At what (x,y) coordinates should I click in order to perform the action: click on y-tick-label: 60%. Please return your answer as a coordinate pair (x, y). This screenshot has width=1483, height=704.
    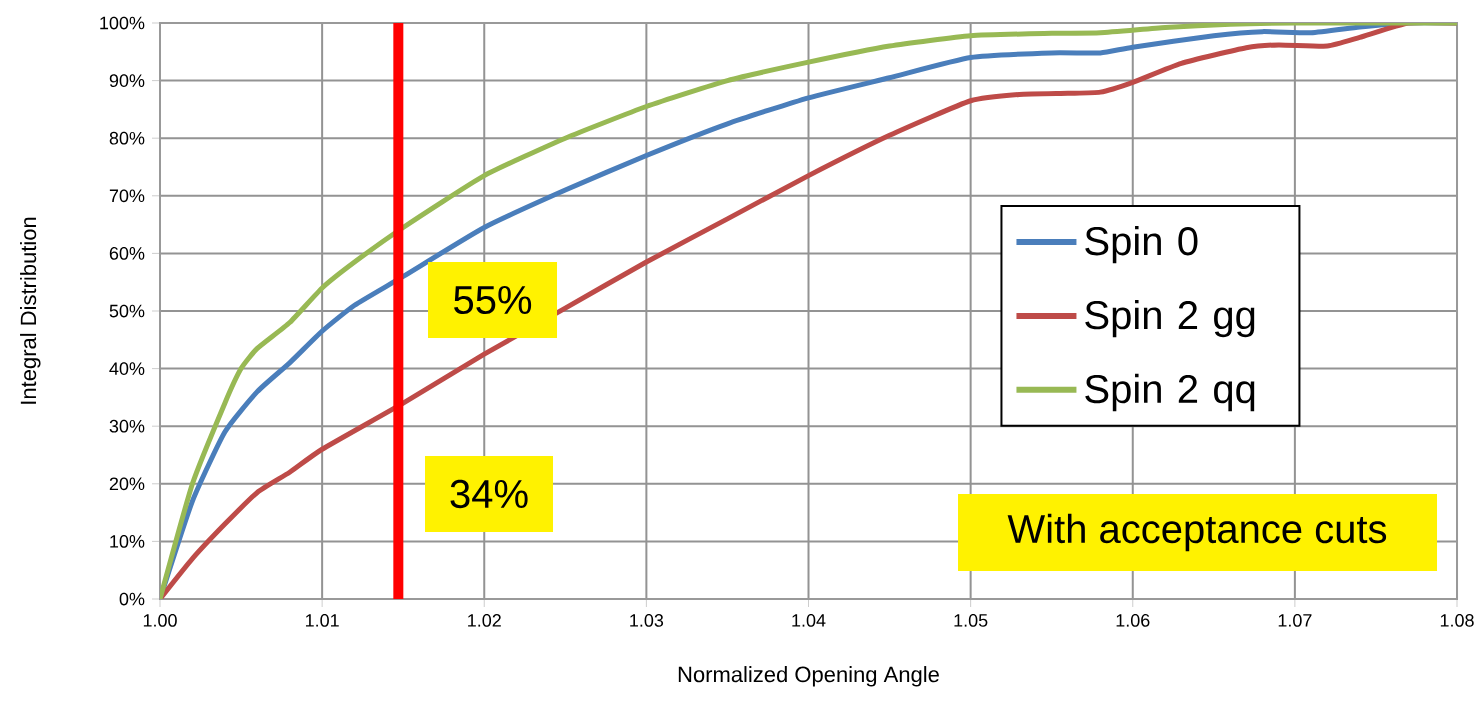
    Looking at the image, I should click on (127, 253).